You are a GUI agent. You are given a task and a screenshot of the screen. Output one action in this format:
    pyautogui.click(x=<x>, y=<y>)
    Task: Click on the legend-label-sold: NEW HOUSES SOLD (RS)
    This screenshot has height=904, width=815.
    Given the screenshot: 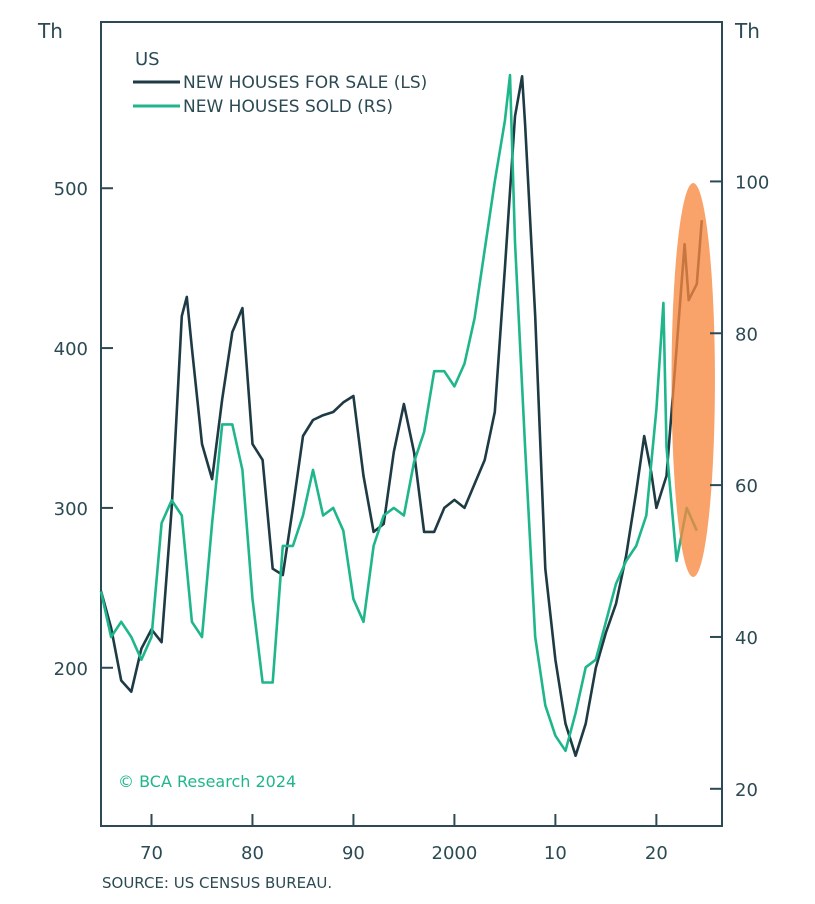 What is the action you would take?
    pyautogui.click(x=288, y=107)
    